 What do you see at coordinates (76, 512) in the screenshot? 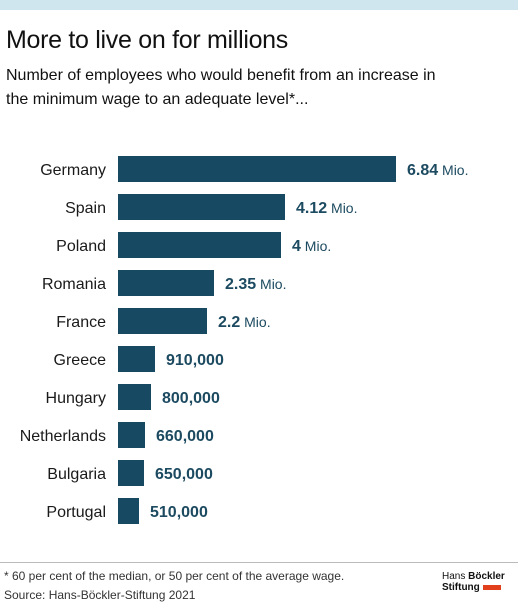
I see `category-label-portugal: Portugal` at bounding box center [76, 512].